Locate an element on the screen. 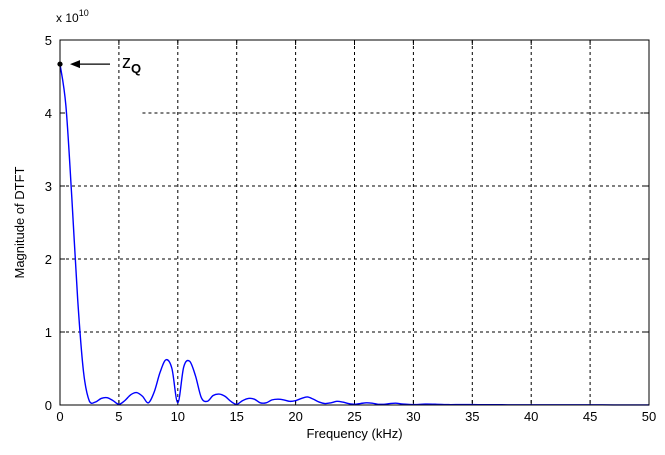 Image resolution: width=665 pixels, height=455 pixels. x-tick-label: 50 is located at coordinates (649, 416).